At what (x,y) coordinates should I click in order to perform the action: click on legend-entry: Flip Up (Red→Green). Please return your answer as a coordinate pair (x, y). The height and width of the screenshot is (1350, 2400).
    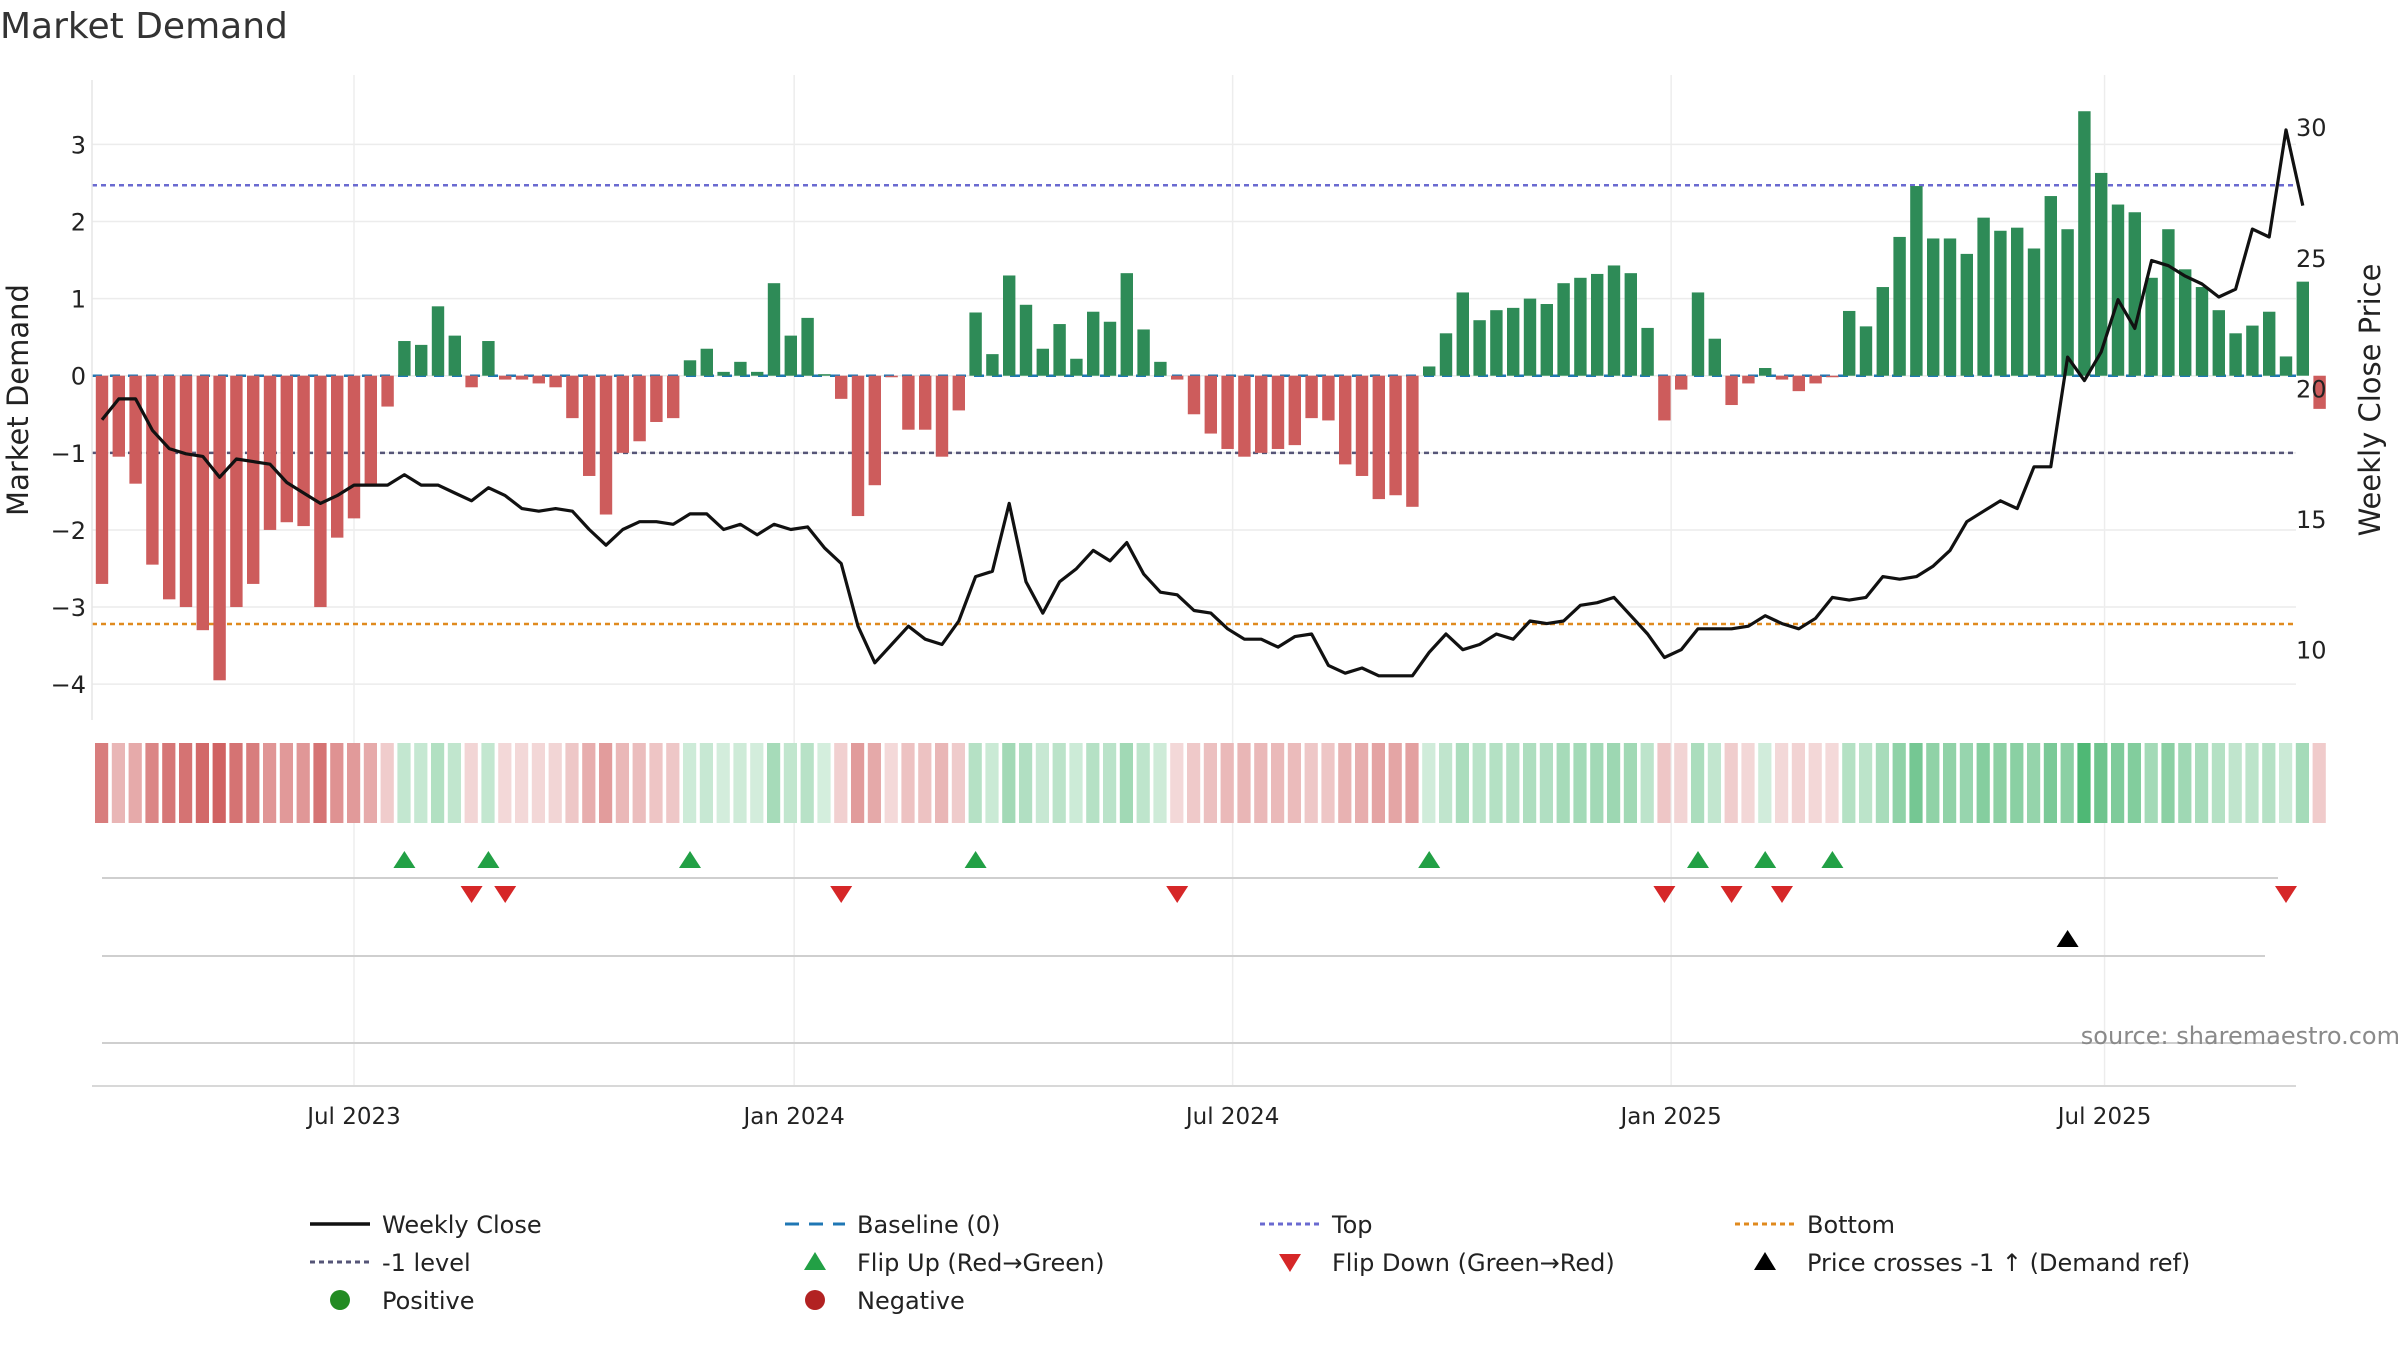
    Looking at the image, I should click on (954, 1263).